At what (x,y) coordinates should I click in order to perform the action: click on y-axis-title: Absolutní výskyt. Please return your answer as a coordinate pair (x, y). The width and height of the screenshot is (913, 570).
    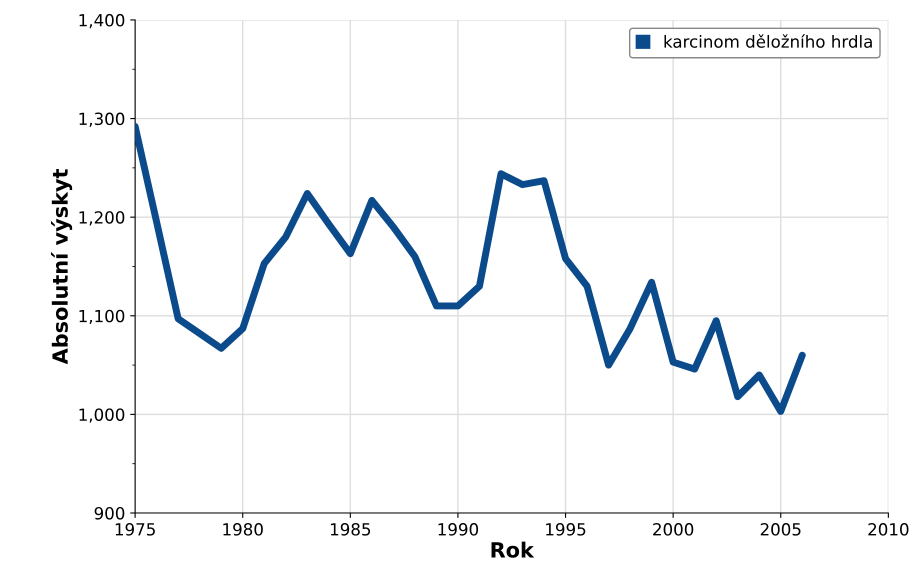
    Looking at the image, I should click on (61, 266).